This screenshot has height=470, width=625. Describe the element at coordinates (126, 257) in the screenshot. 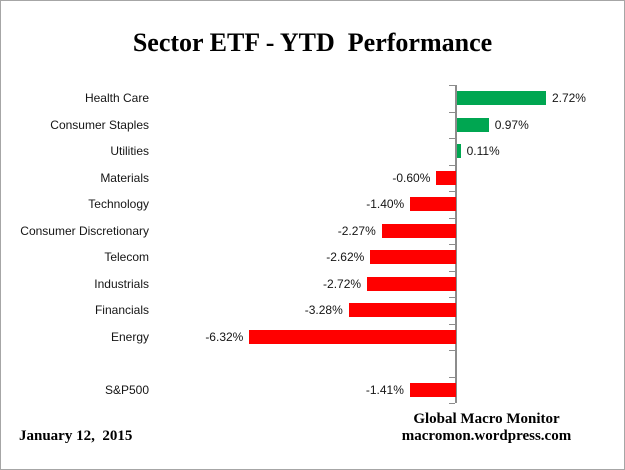

I see `category-label: Telecom` at that location.